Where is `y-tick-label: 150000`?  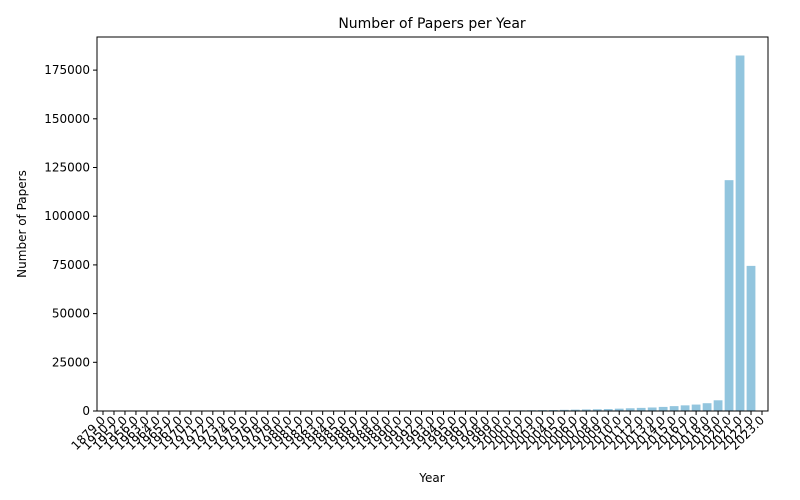 y-tick-label: 150000 is located at coordinates (67, 119).